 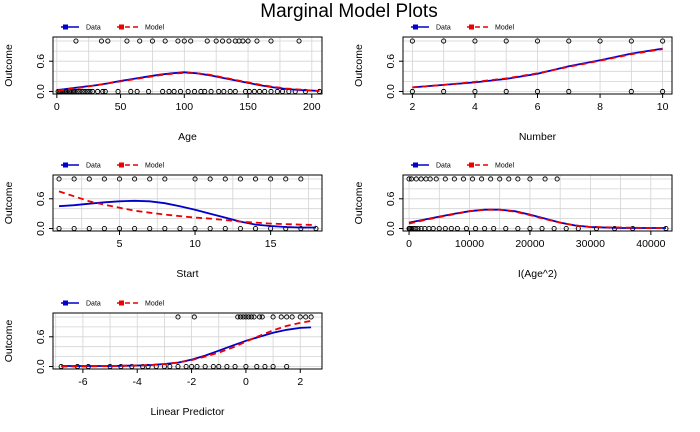 I want to click on x-tick-label: 0, so click(x=57, y=107).